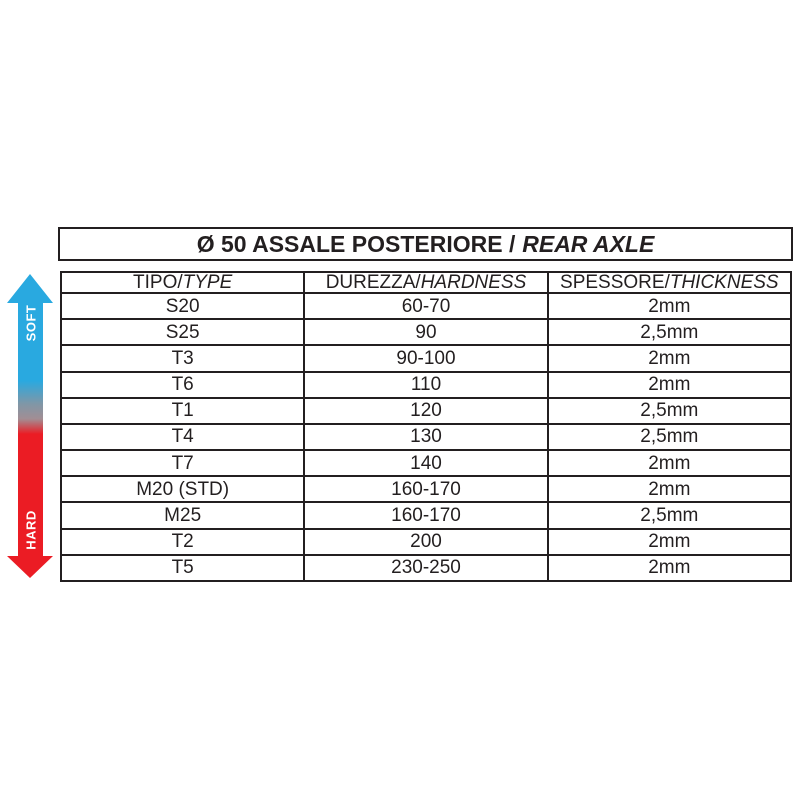 Image resolution: width=800 pixels, height=800 pixels. I want to click on table-cell: 90, so click(426, 332).